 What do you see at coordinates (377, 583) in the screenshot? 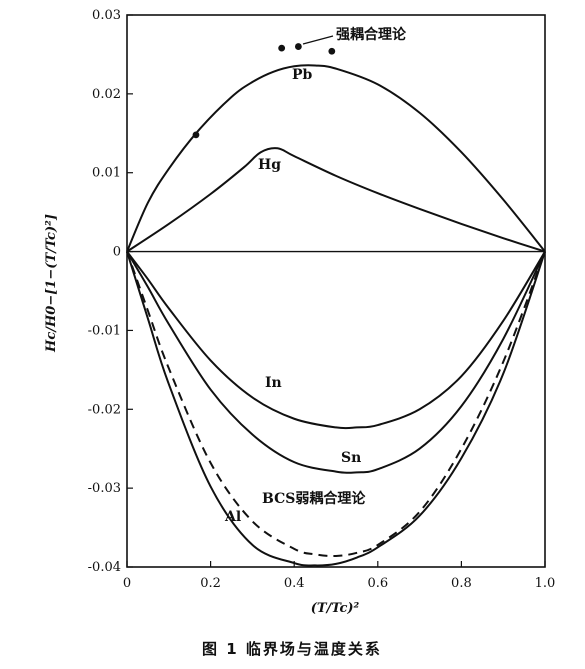
I see `x-tick-label: 0.6` at bounding box center [377, 583].